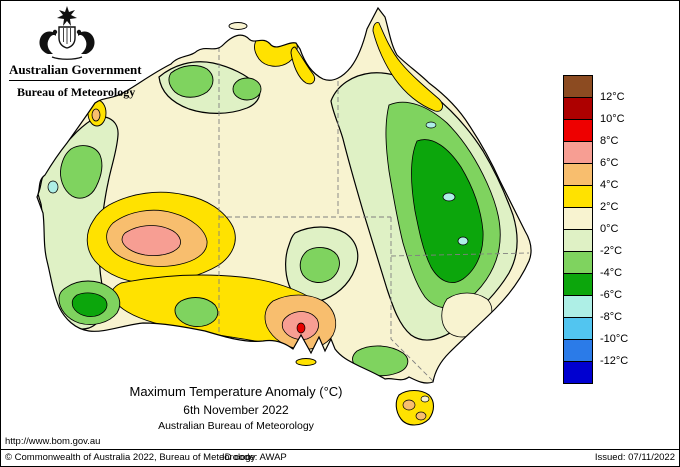 Image resolution: width=680 pixels, height=467 pixels. I want to click on crest-emu-head, so click(79, 32).